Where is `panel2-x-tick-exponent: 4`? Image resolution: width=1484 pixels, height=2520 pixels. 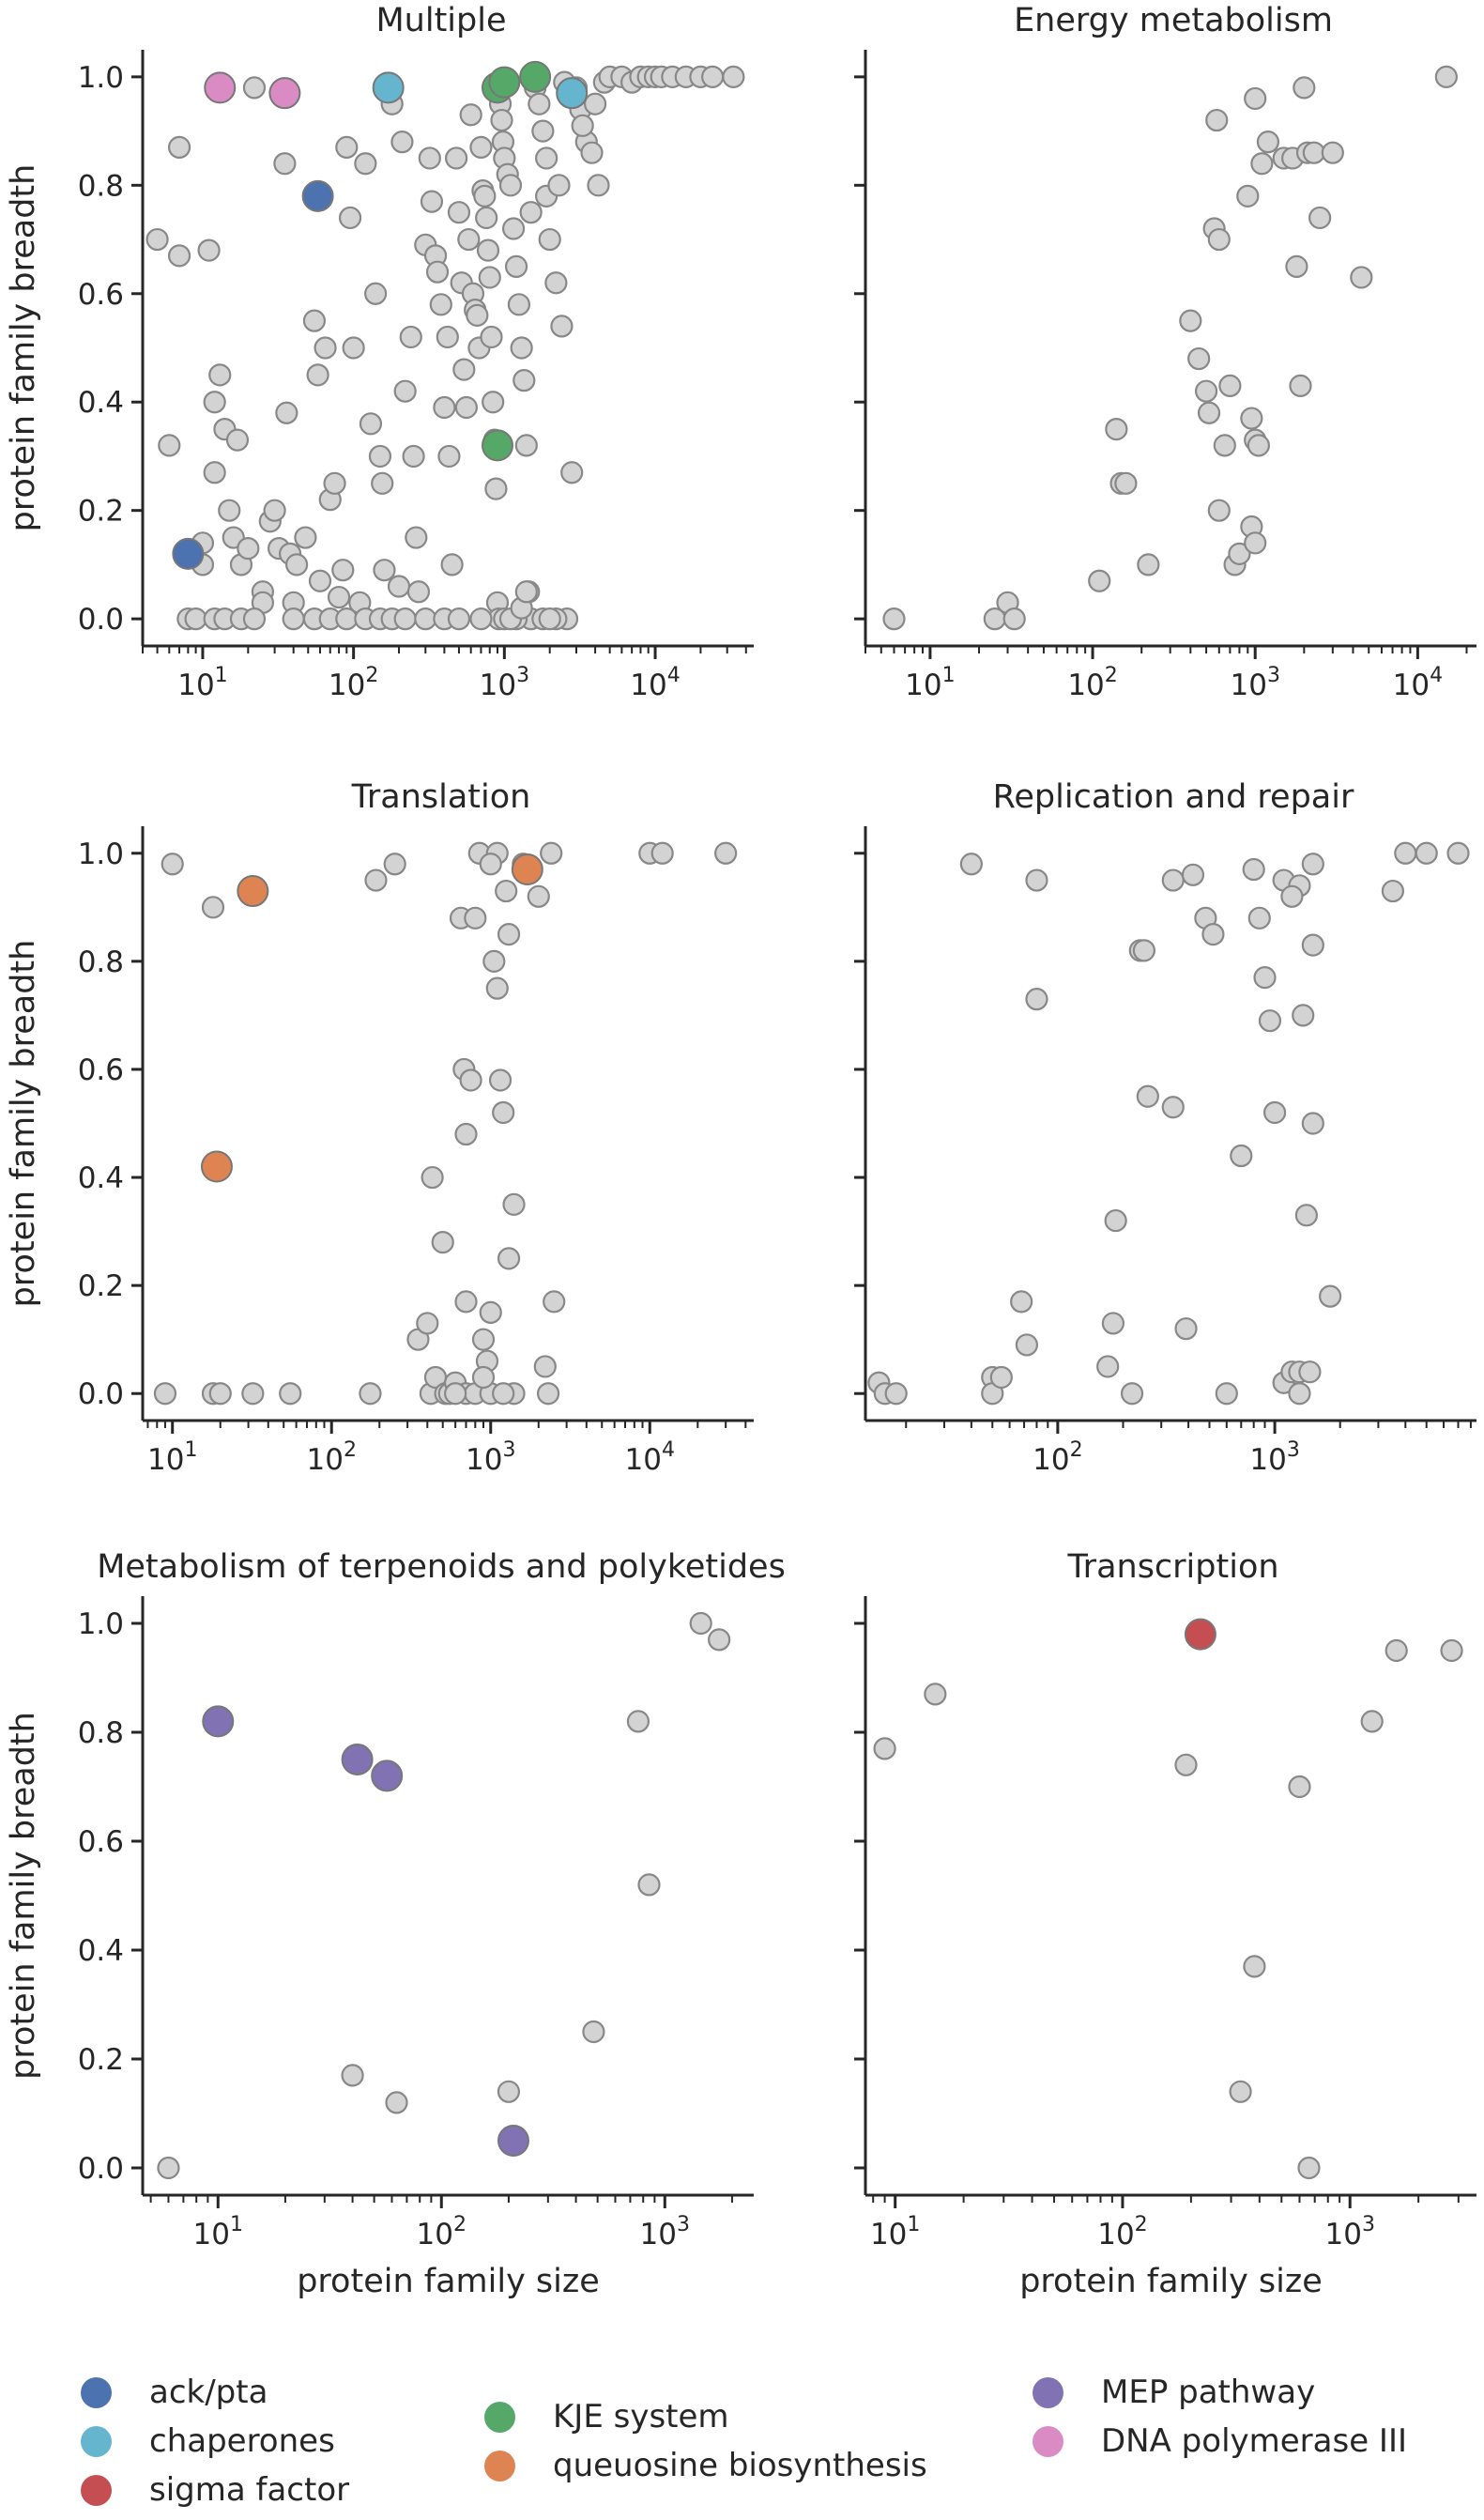
panel2-x-tick-exponent: 4 is located at coordinates (1436, 675).